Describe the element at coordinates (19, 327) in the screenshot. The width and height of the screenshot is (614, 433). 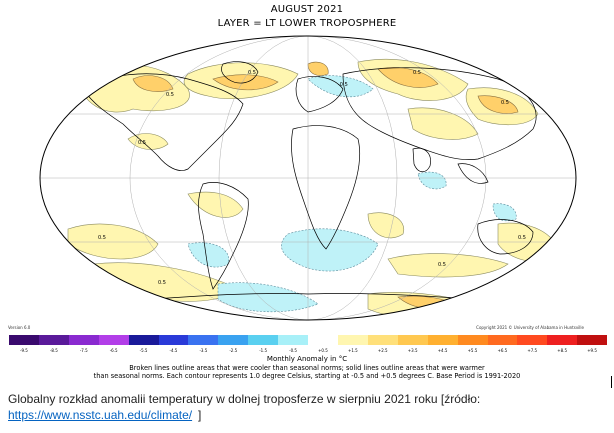
I see `version-label: Version 6.0` at that location.